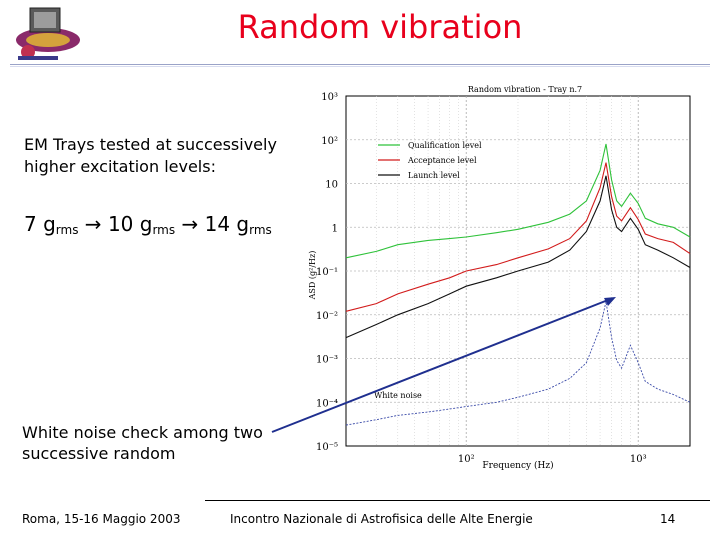  Describe the element at coordinates (638, 459) in the screenshot. I see `x-tick-label: 10³` at that location.